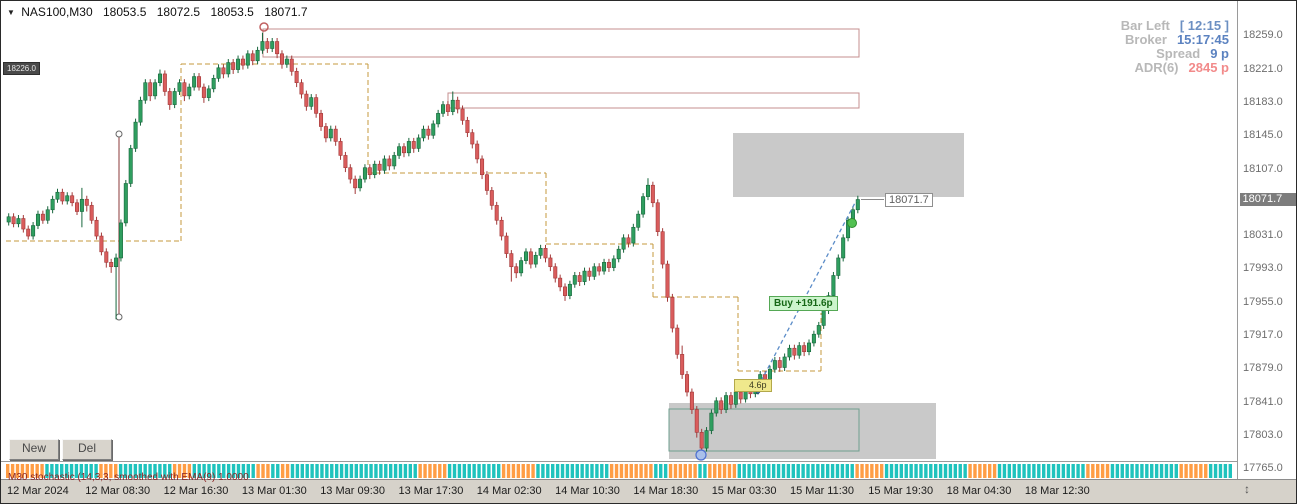 This screenshot has height=504, width=1297. Describe the element at coordinates (264, 27) in the screenshot. I see `swing-high-circle-marker` at that location.